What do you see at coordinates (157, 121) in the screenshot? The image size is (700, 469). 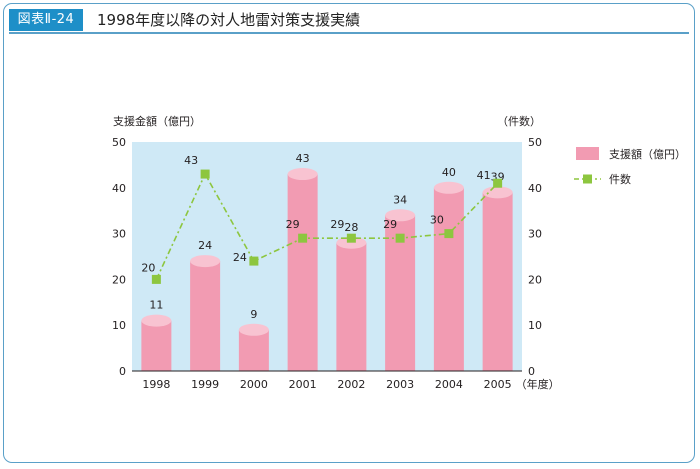 I see `y-axis-left-label: 支援金額（億円）` at bounding box center [157, 121].